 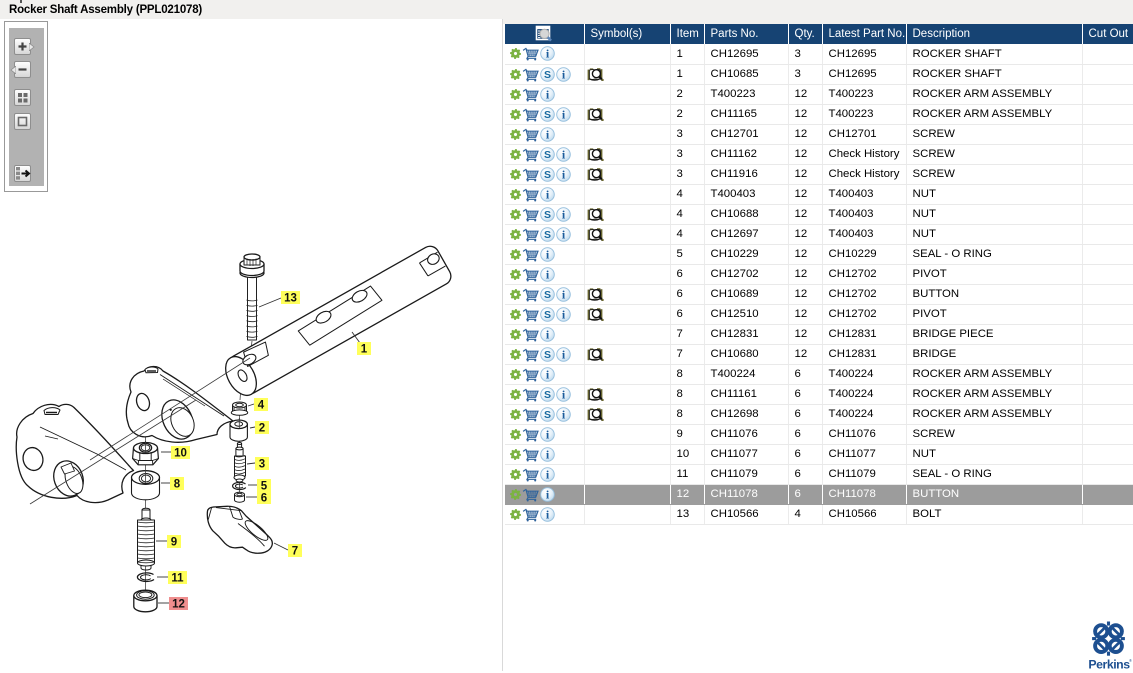 What do you see at coordinates (264, 499) in the screenshot?
I see `svg-text: 6` at bounding box center [264, 499].